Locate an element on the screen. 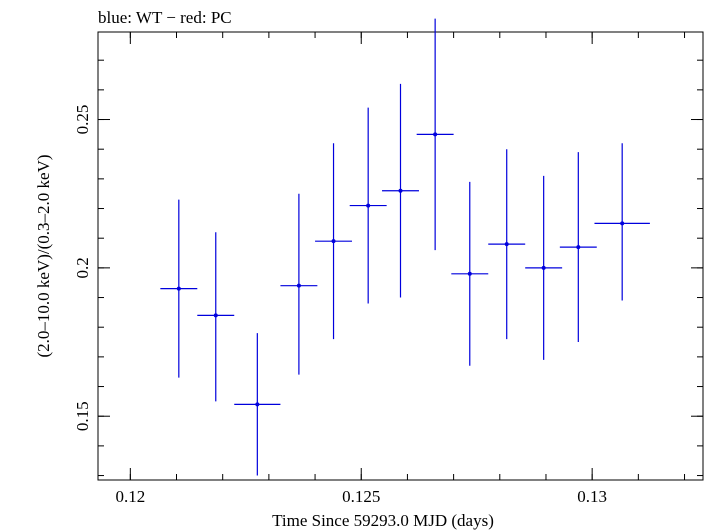 Image resolution: width=705 pixels, height=532 pixels. y-axis-label: (2.0–10.0 keV)/(0.3–2.0 keV) is located at coordinates (43, 255).